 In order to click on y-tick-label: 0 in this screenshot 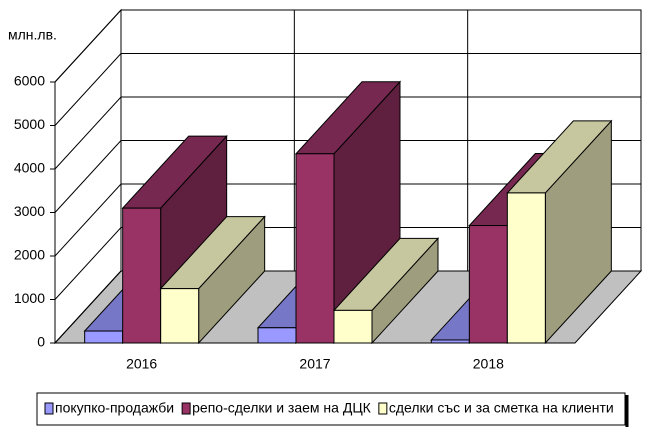, I will do `click(41, 342)`.